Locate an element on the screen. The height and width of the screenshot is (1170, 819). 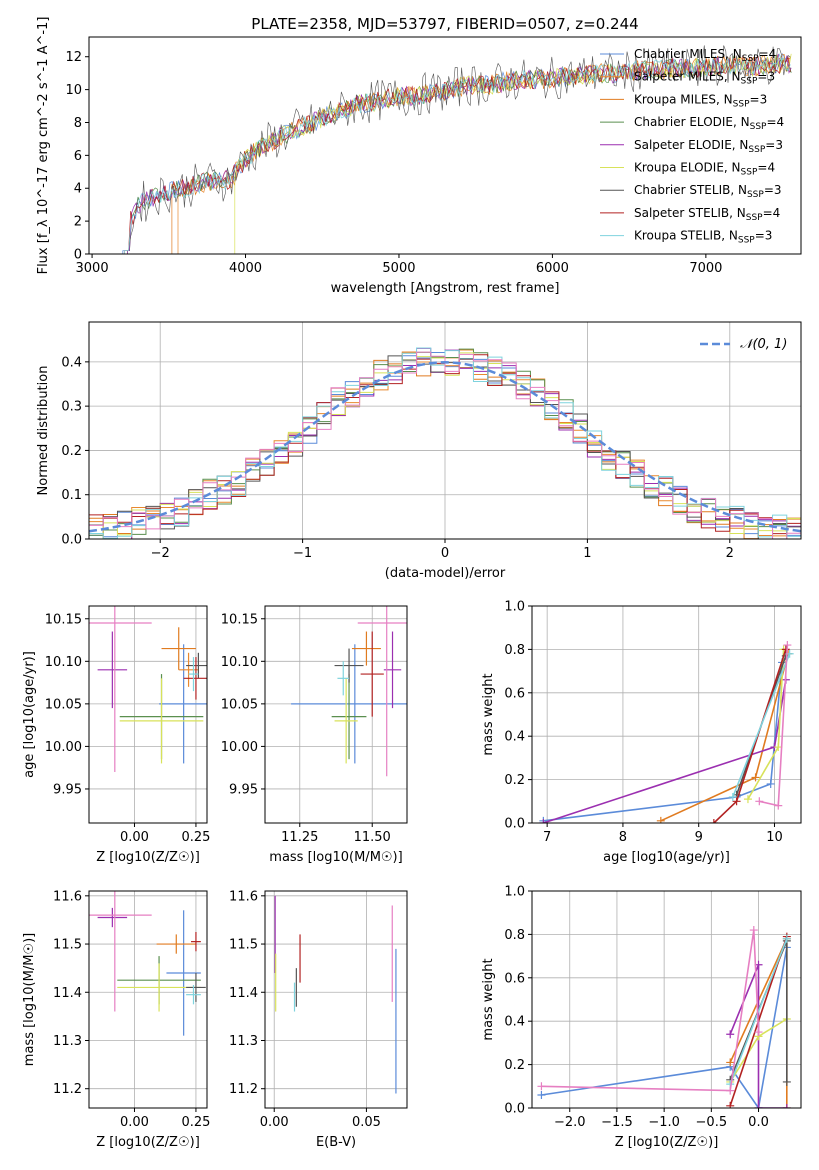
y-tick-label: 9.95 is located at coordinates (67, 789).